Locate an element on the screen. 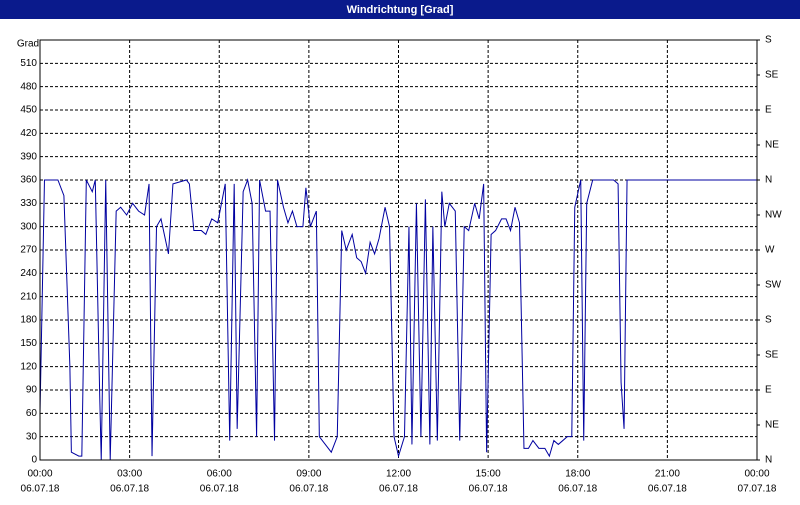 The width and height of the screenshot is (800, 505). y-tick-label: 300 is located at coordinates (28, 226).